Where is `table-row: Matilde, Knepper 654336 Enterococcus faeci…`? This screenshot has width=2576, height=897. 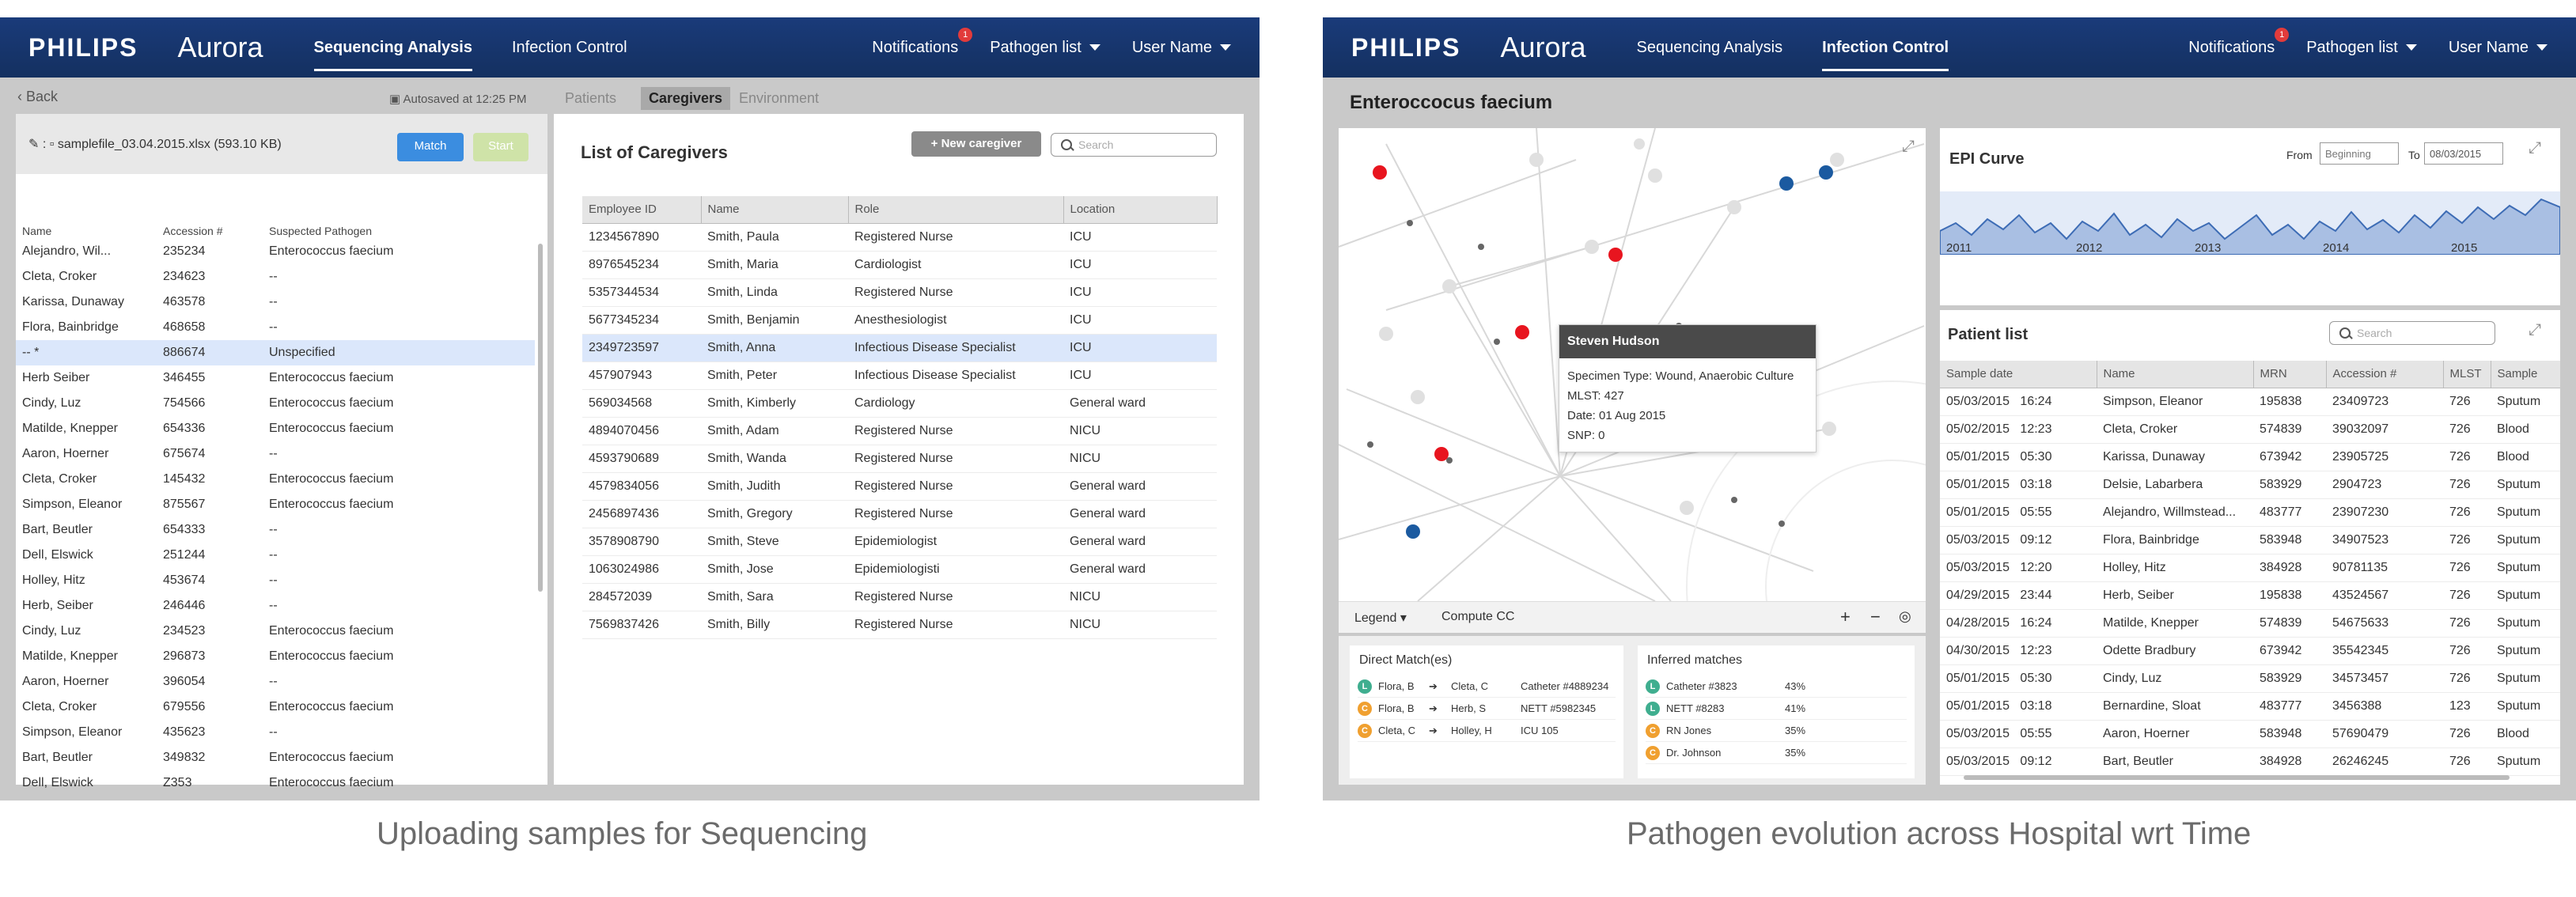
table-row: Matilde, Knepper 654336 Enterococcus faeci… is located at coordinates (275, 429).